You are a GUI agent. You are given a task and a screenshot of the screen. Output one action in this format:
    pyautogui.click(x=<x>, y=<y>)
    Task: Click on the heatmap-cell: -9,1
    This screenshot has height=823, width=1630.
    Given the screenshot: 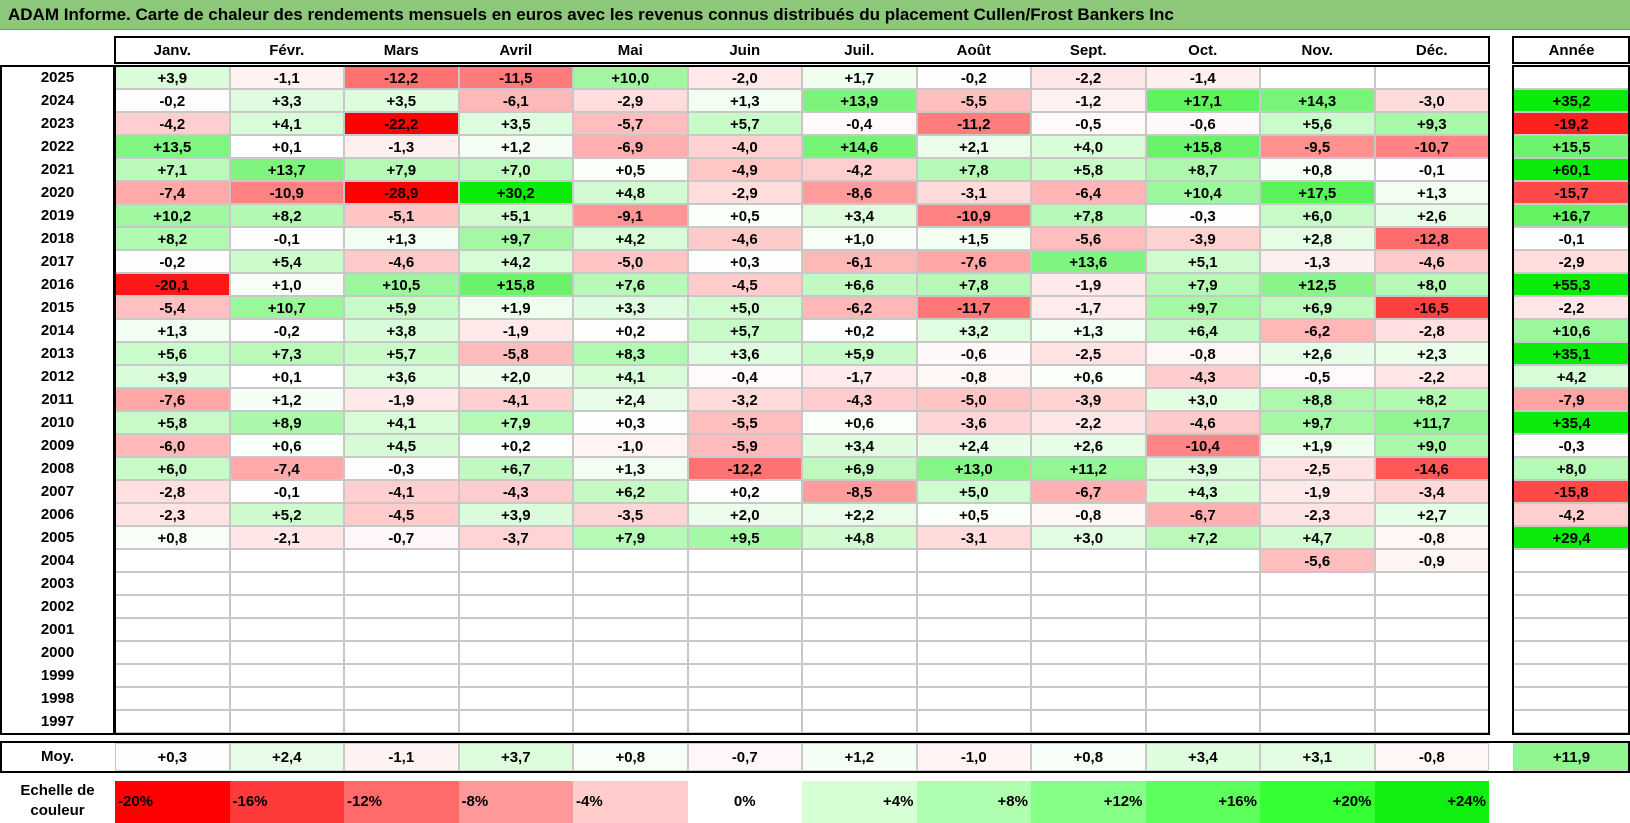 What is the action you would take?
    pyautogui.click(x=630, y=215)
    